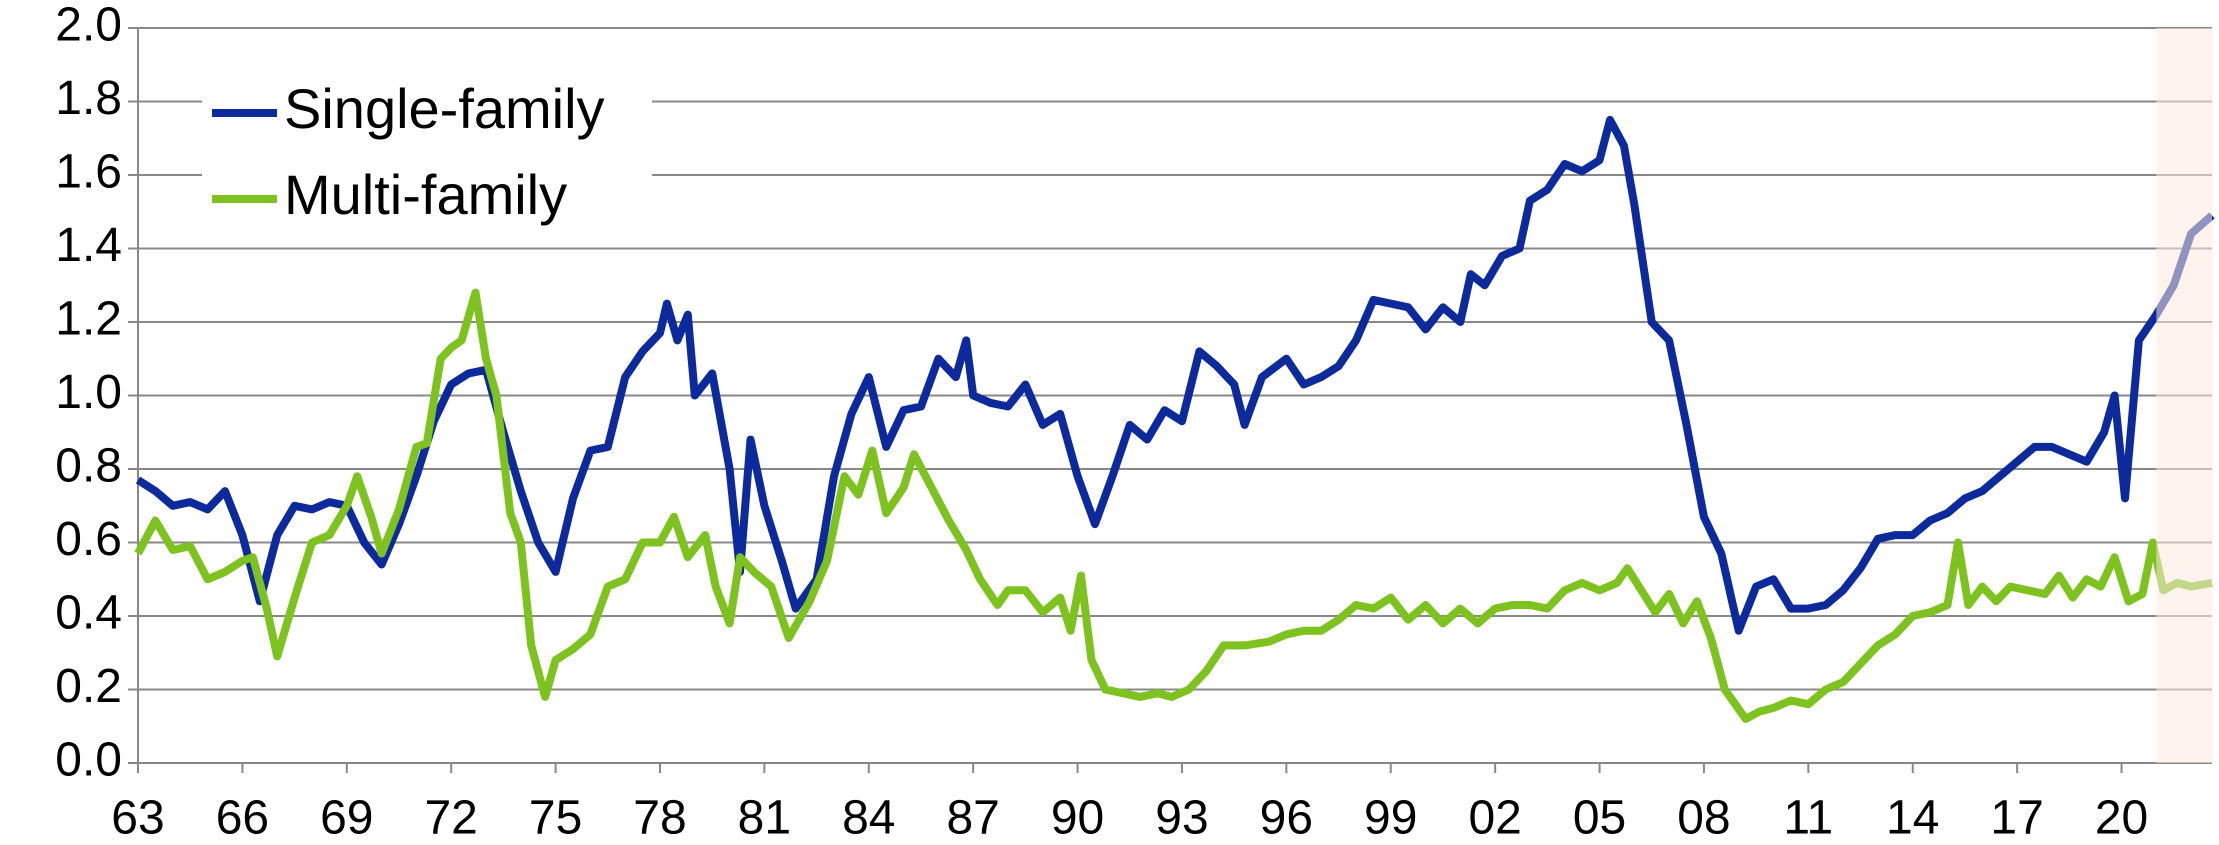 The height and width of the screenshot is (845, 2219). What do you see at coordinates (88, 98) in the screenshot?
I see `y-tick-label: 1.8` at bounding box center [88, 98].